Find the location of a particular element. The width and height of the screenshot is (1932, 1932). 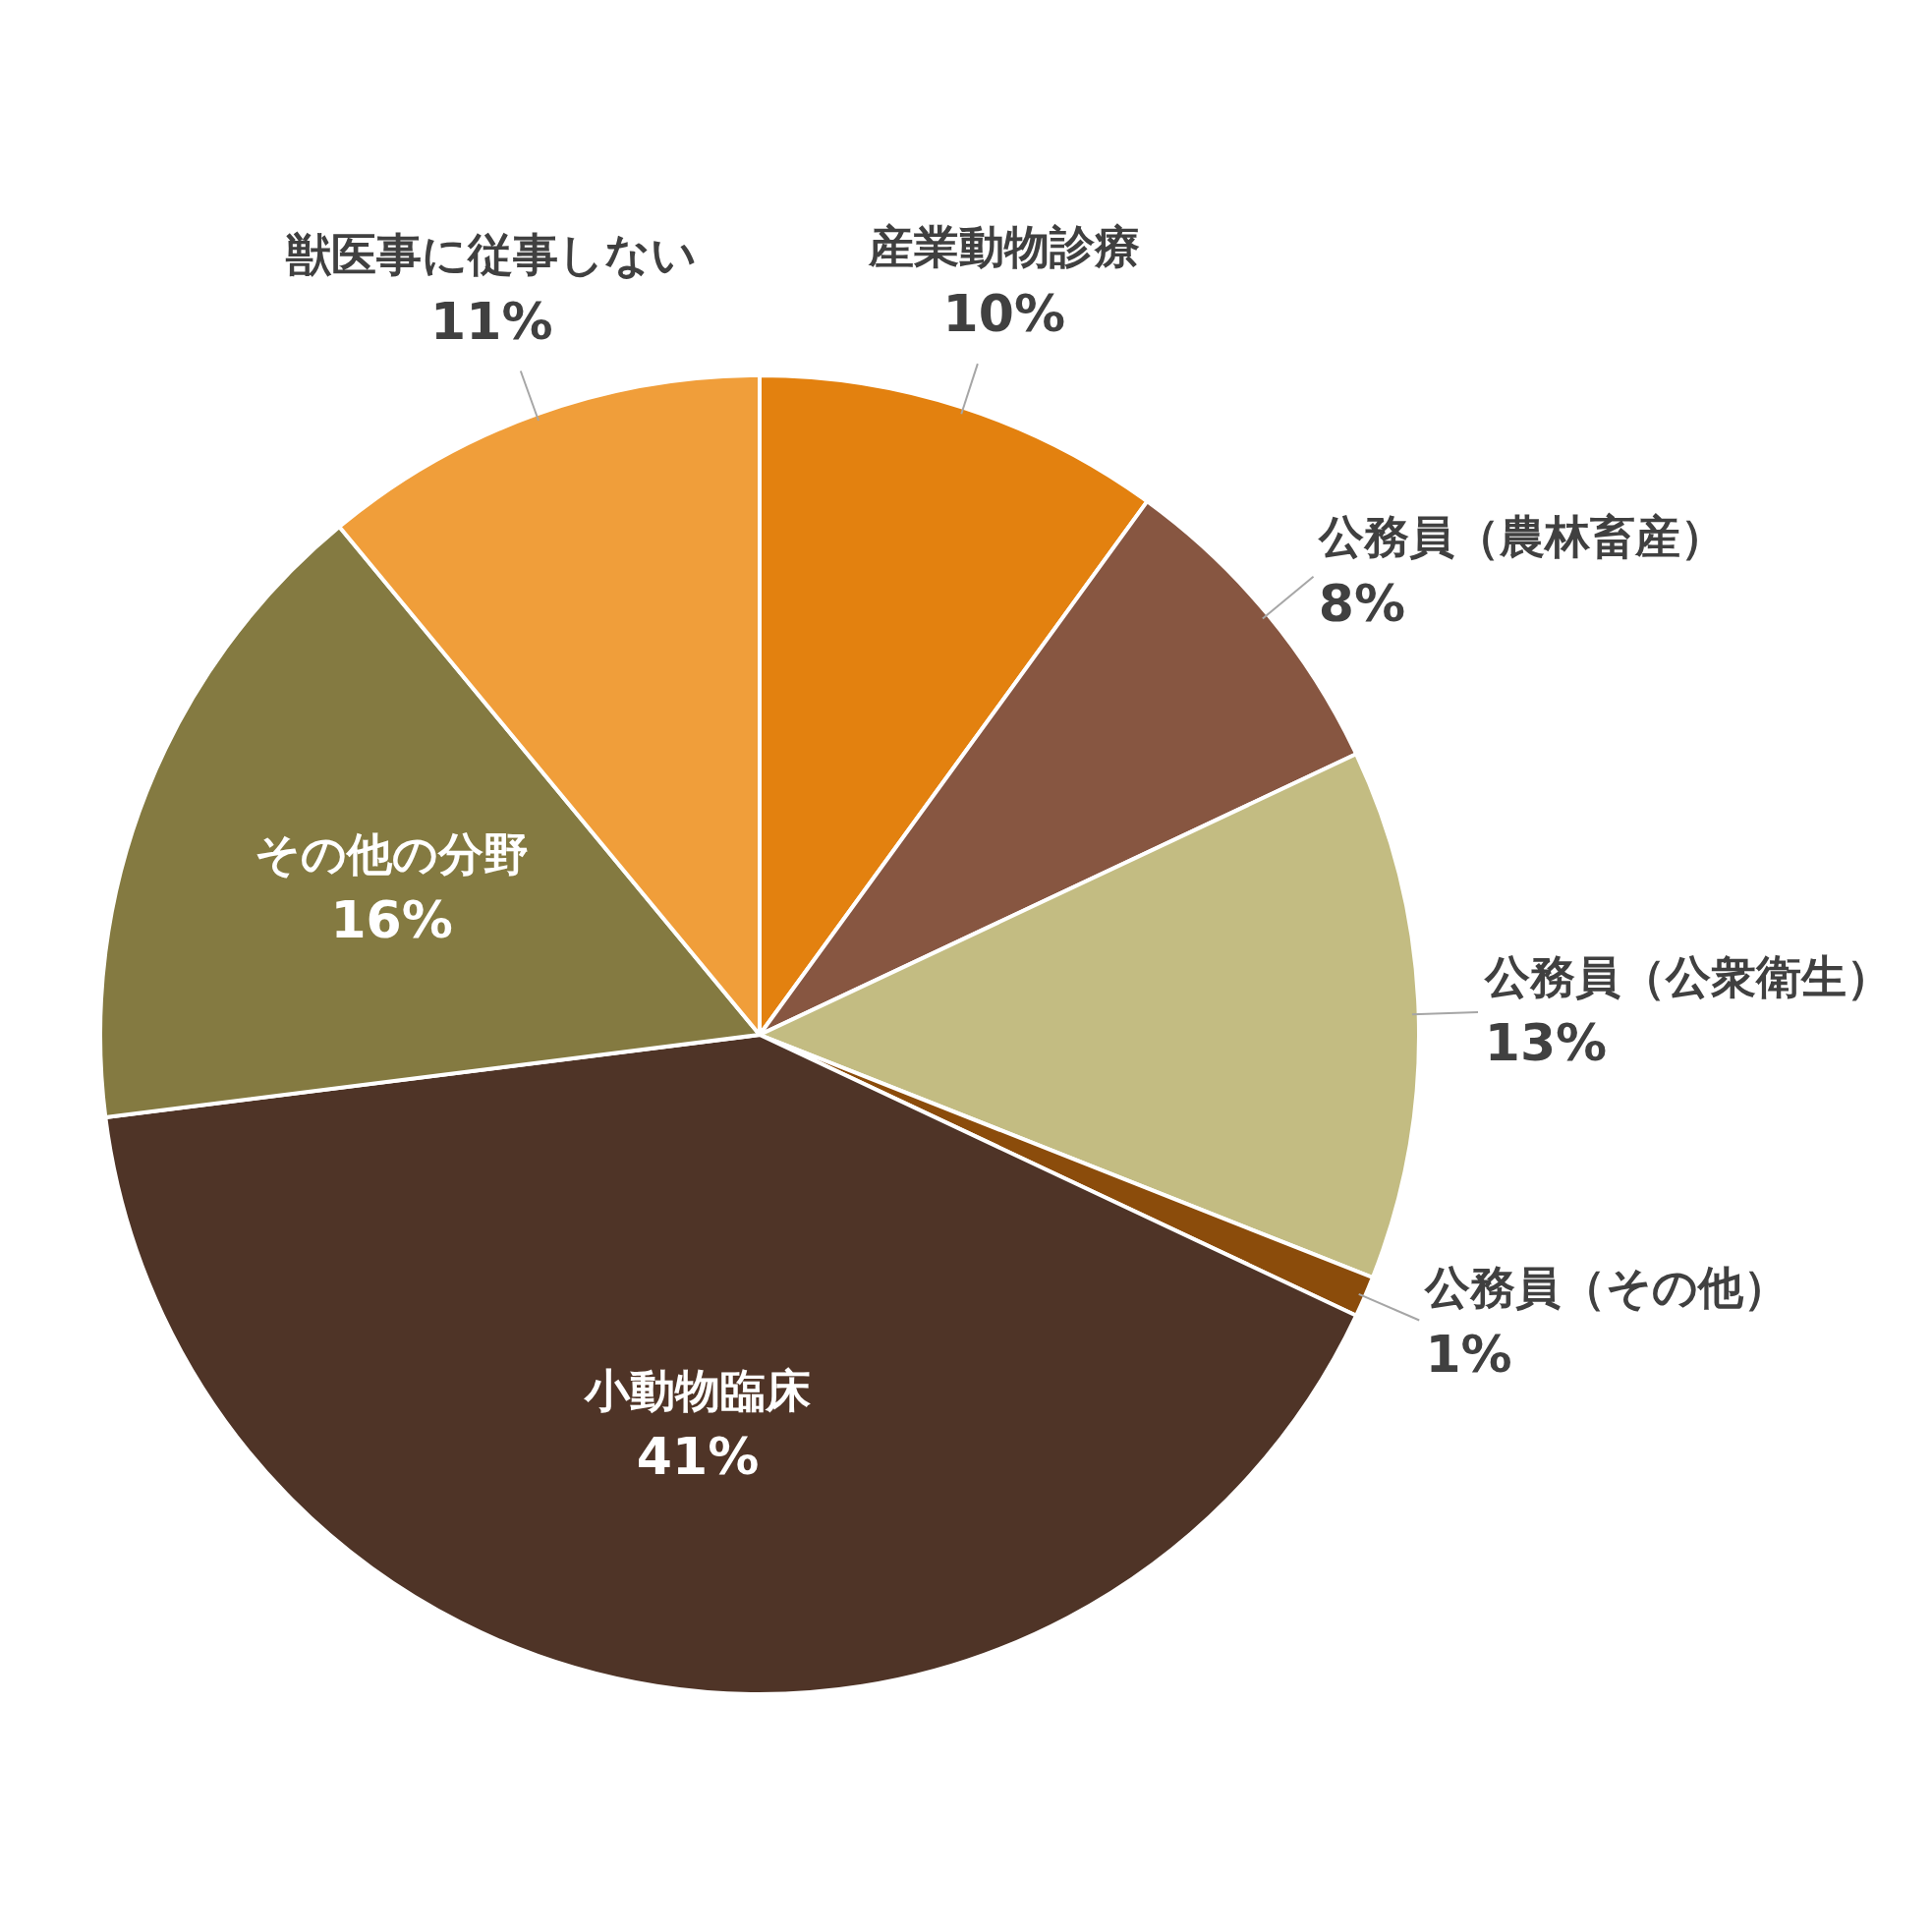

slice-label: 公務員（公衆衛生） is located at coordinates (1687, 976).